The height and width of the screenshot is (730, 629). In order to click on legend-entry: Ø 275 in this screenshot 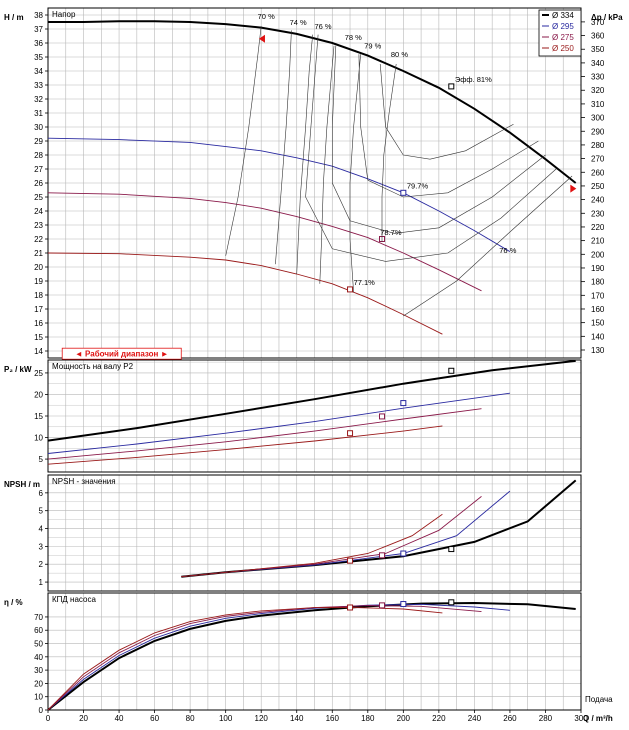, I will do `click(563, 37)`.